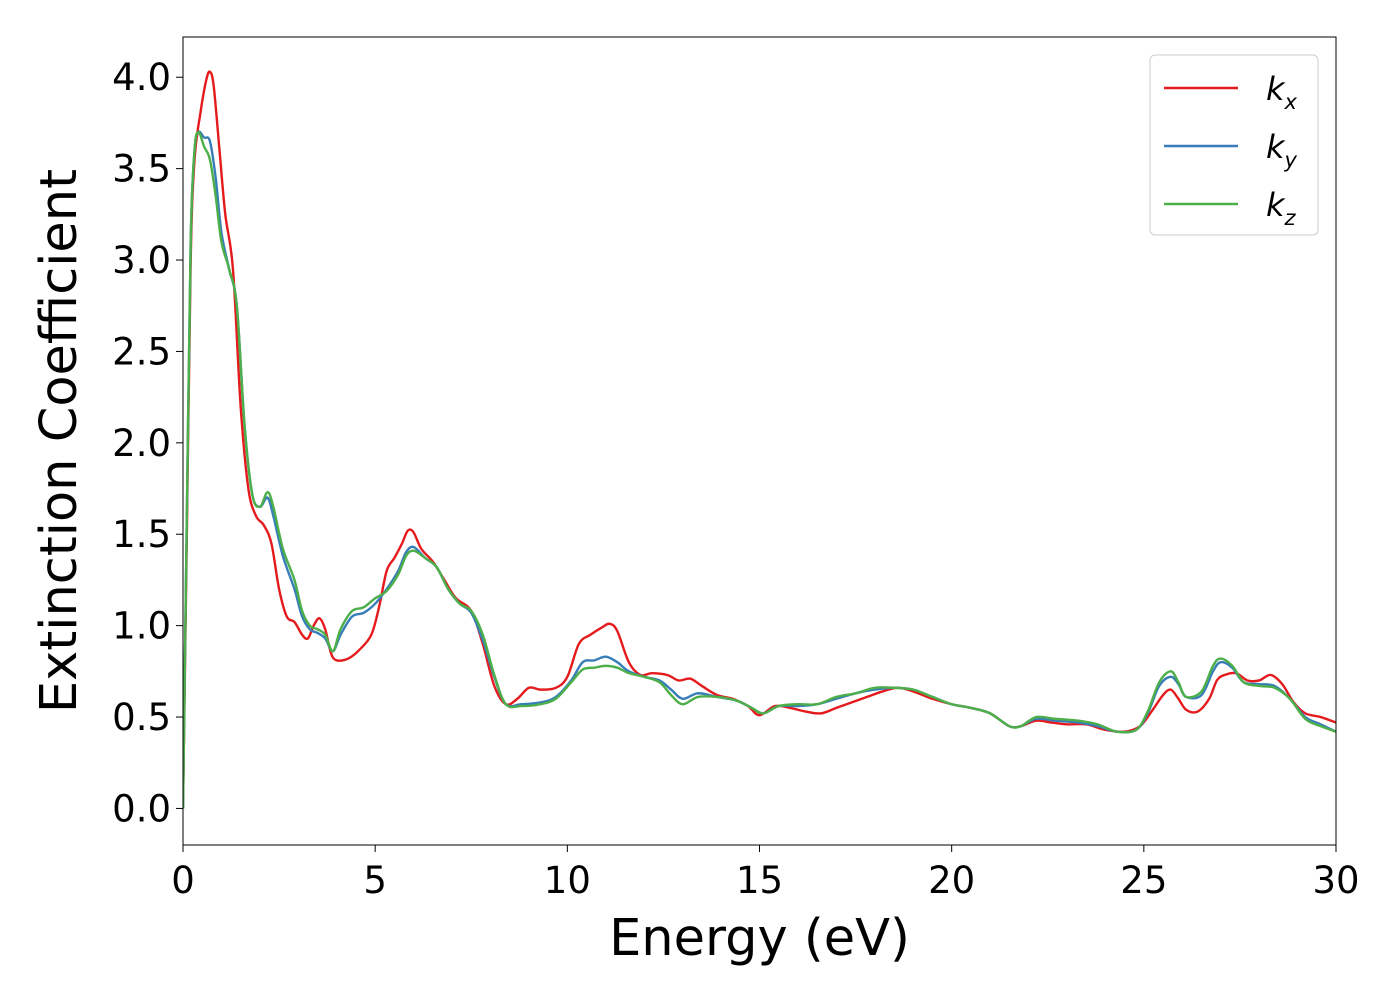  I want to click on x-tick-label: 15, so click(759, 880).